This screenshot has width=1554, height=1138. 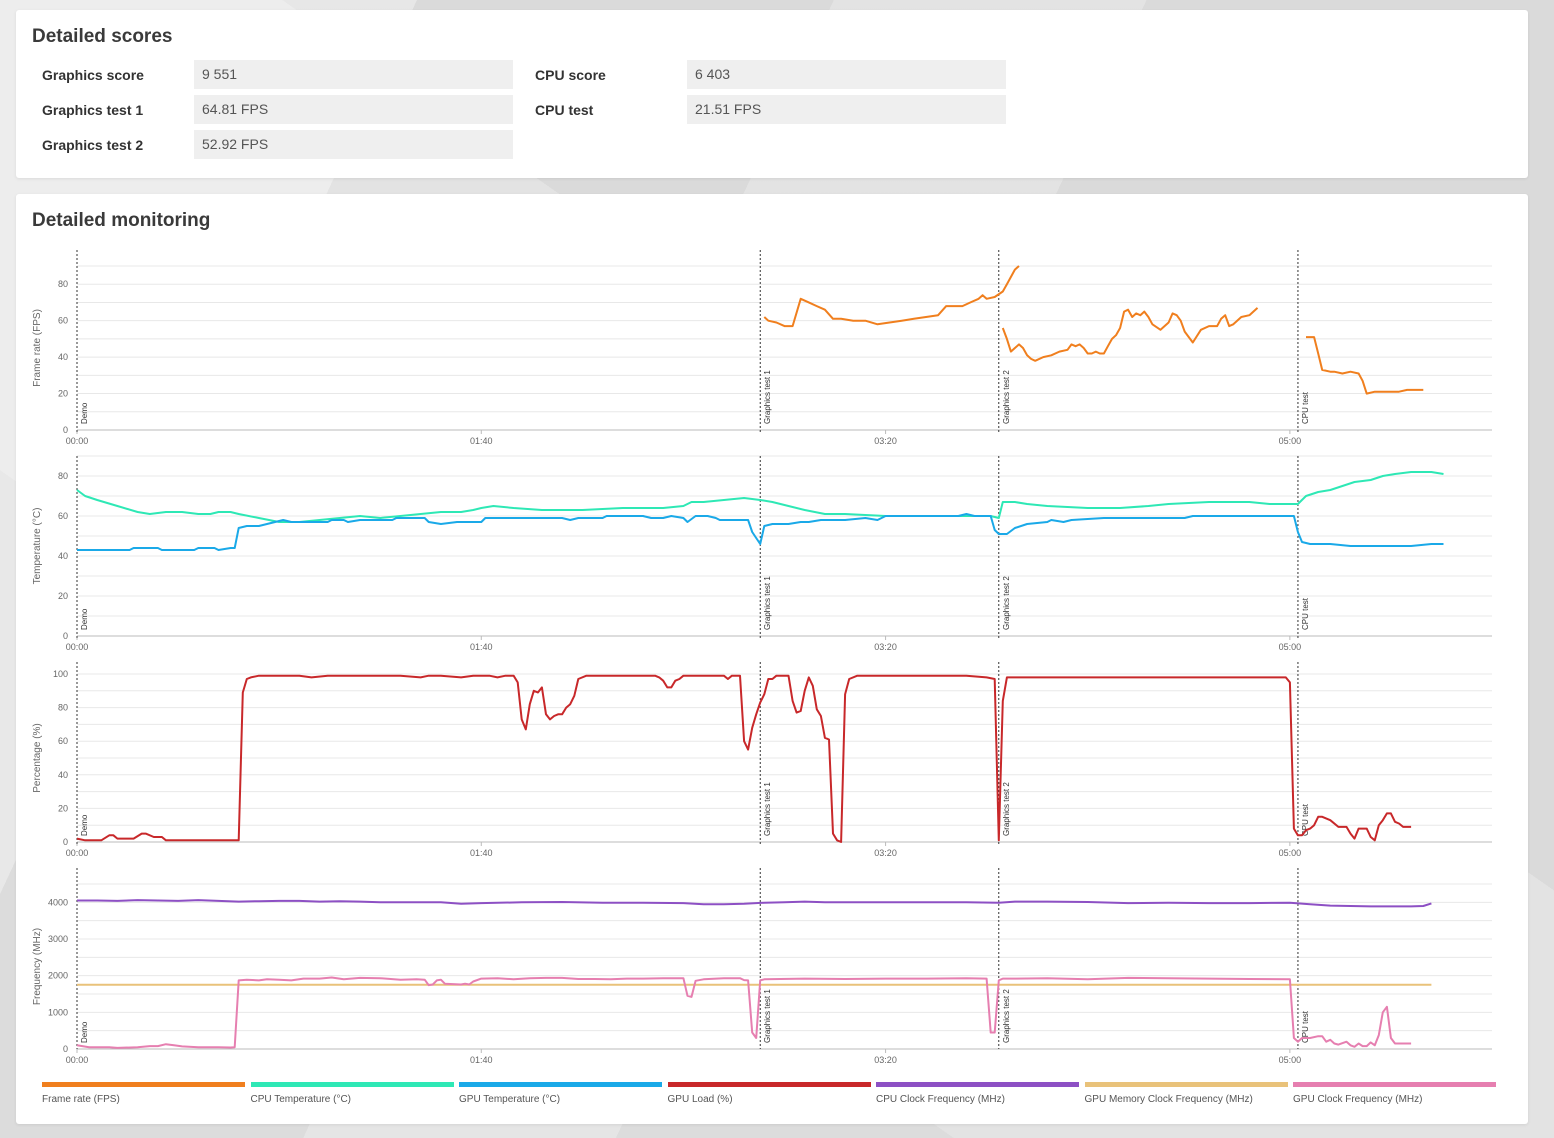 What do you see at coordinates (58, 939) in the screenshot?
I see `y-tick-label: 3000` at bounding box center [58, 939].